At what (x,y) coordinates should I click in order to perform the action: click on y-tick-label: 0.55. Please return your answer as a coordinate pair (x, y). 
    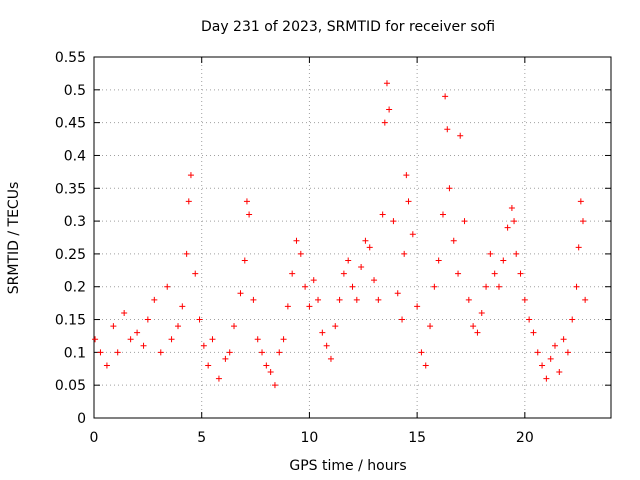
    Looking at the image, I should click on (70, 58).